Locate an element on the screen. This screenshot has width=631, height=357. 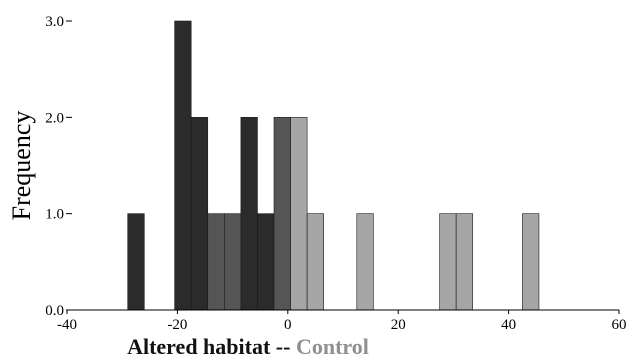
x-tick-label-2: 0 is located at coordinates (288, 325).